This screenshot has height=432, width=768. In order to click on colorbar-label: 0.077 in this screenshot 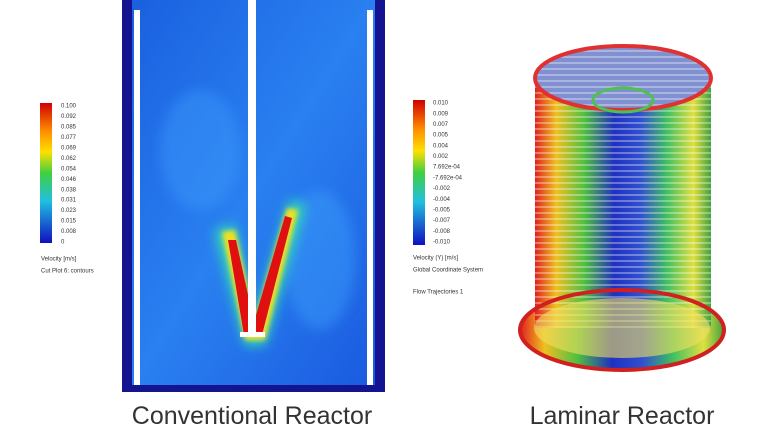, I will do `click(69, 138)`.